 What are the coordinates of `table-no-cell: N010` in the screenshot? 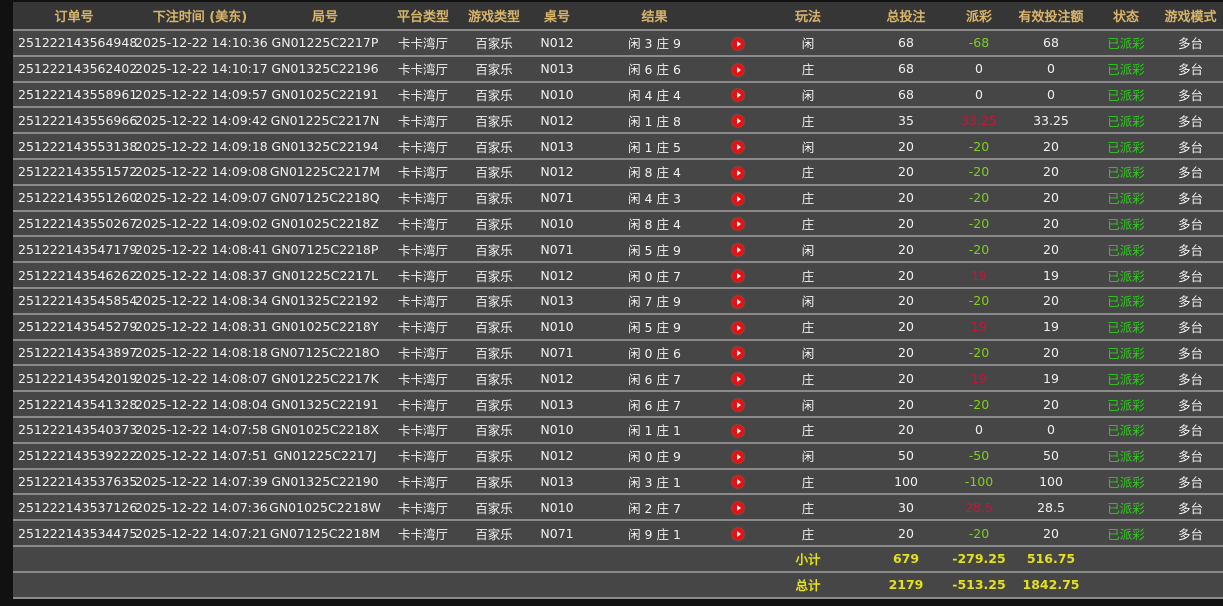 It's located at (557, 327).